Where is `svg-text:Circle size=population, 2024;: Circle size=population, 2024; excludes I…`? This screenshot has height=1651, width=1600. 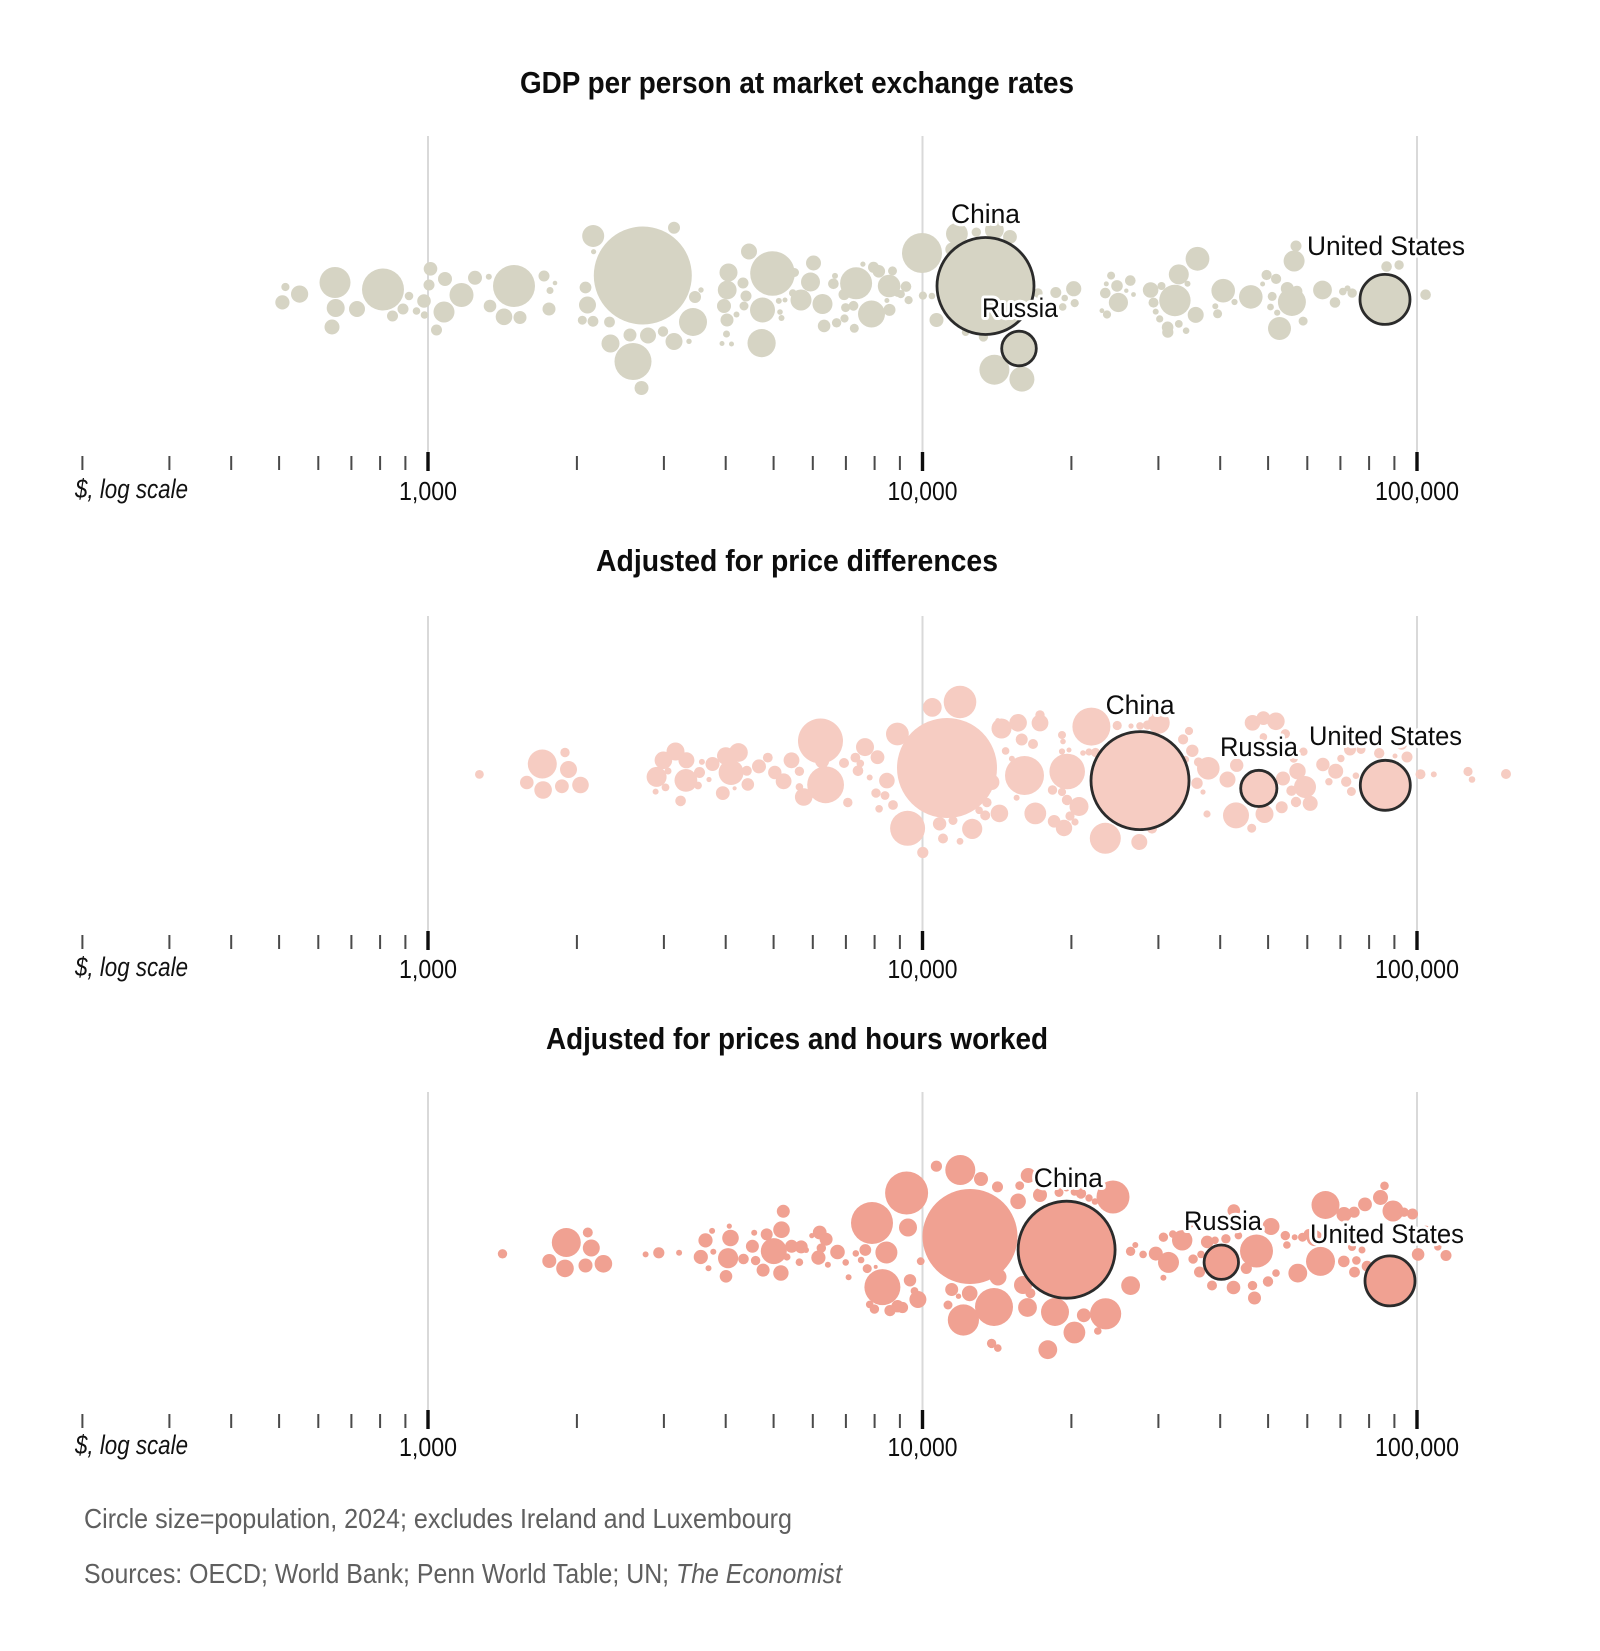 svg-text:Circle size=population, 2024;: Circle size=population, 2024; excludes I… is located at coordinates (438, 1518).